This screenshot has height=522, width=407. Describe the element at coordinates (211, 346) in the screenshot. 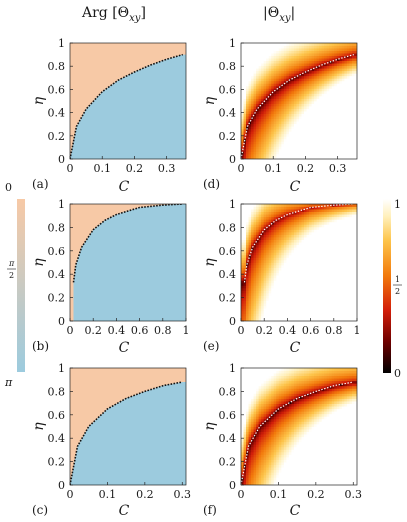

I see `panel-label: (e)` at that location.